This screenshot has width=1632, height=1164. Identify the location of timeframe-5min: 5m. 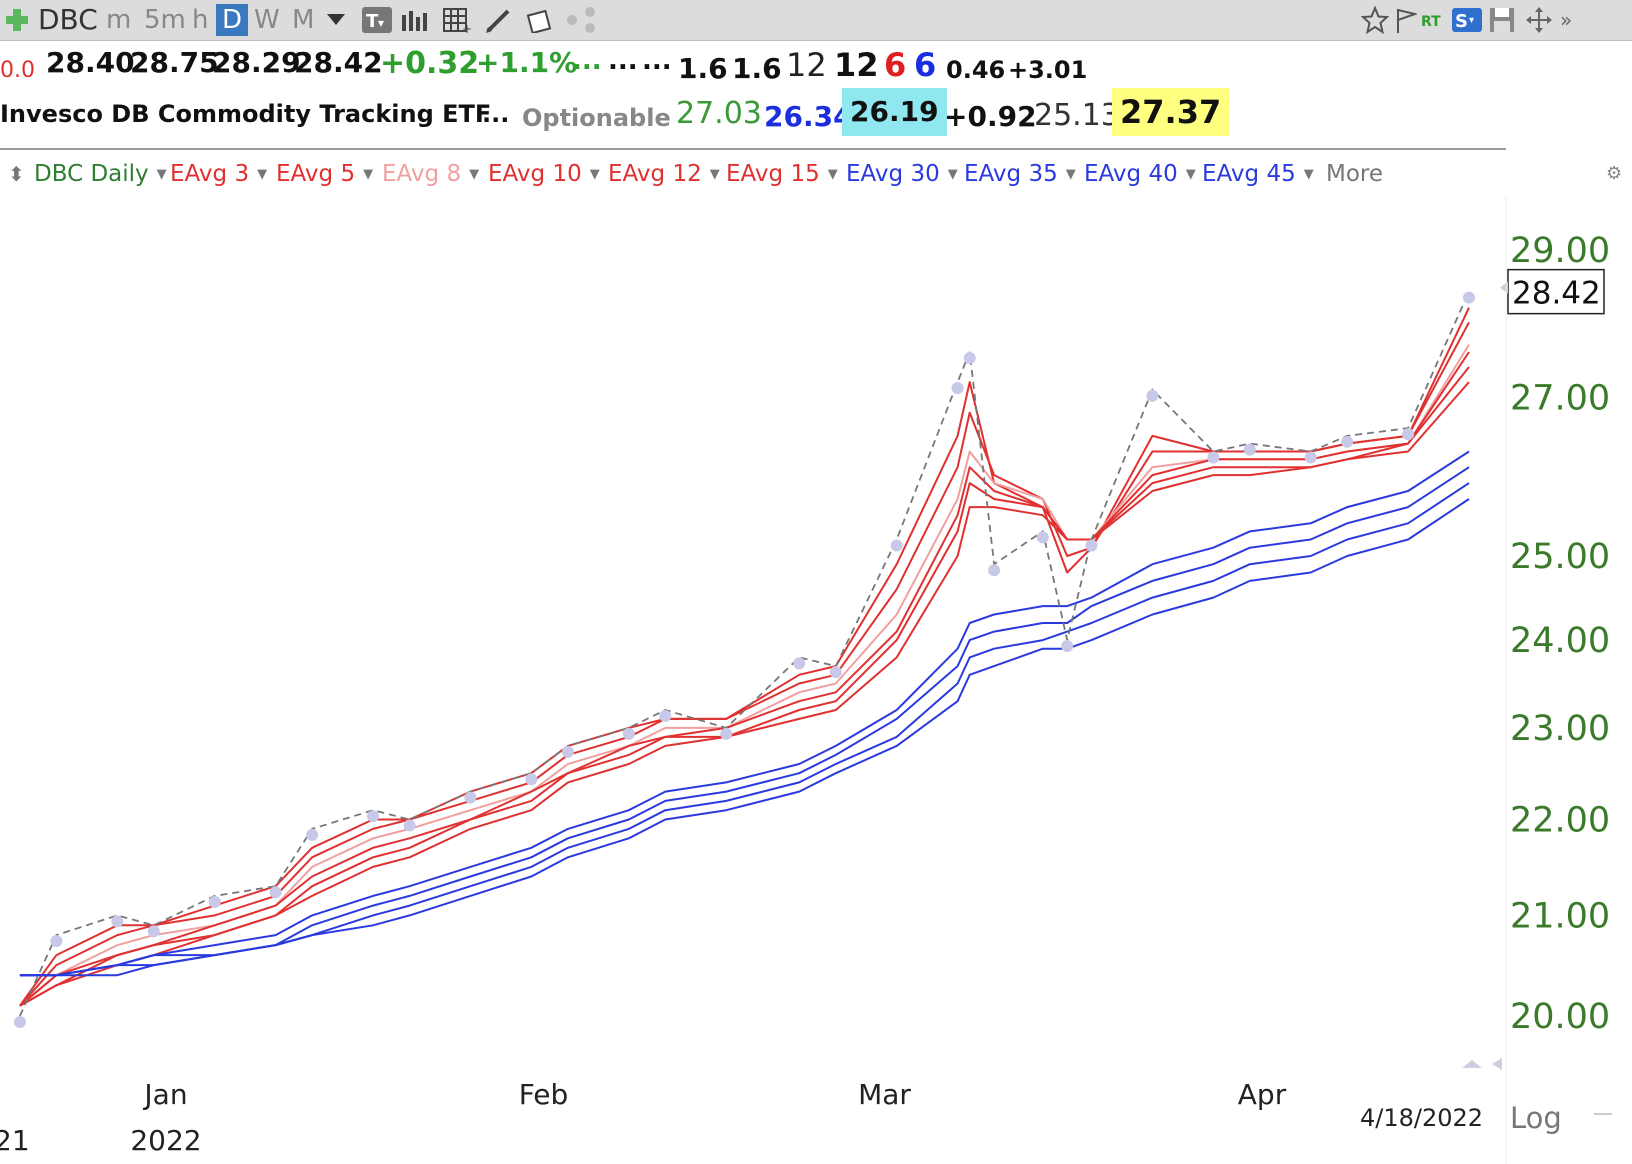
(165, 20).